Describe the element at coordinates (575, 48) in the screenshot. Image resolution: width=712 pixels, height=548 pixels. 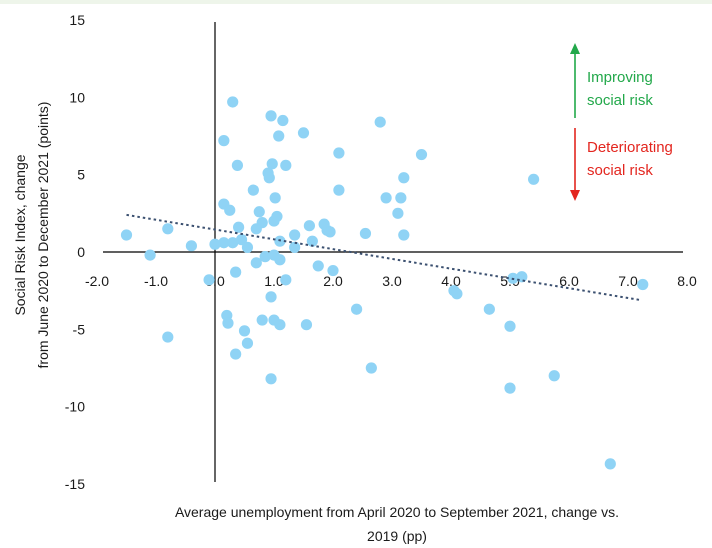
I see `improving-arrow-head` at that location.